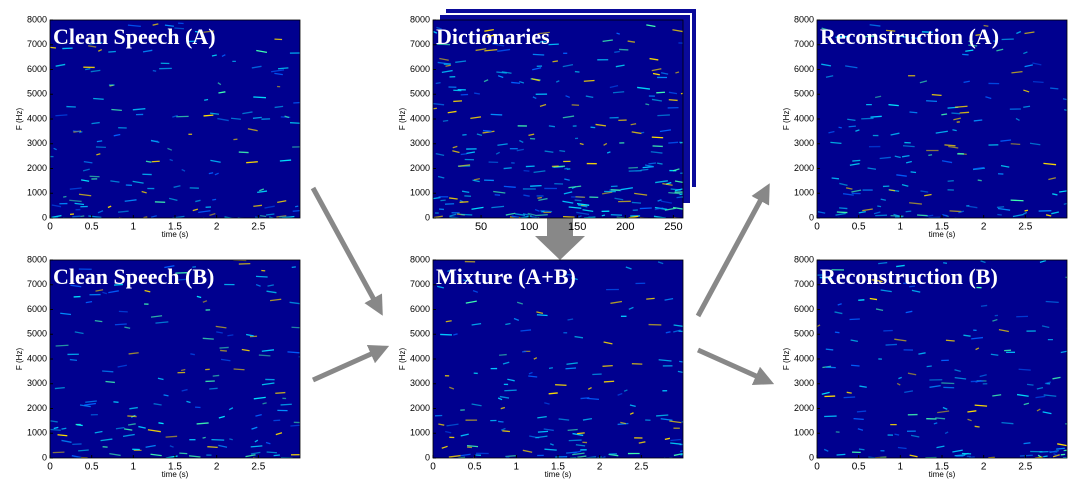 This screenshot has width=1077, height=479. What do you see at coordinates (641, 467) in the screenshot?
I see `x-tick-label: 2.5` at bounding box center [641, 467].